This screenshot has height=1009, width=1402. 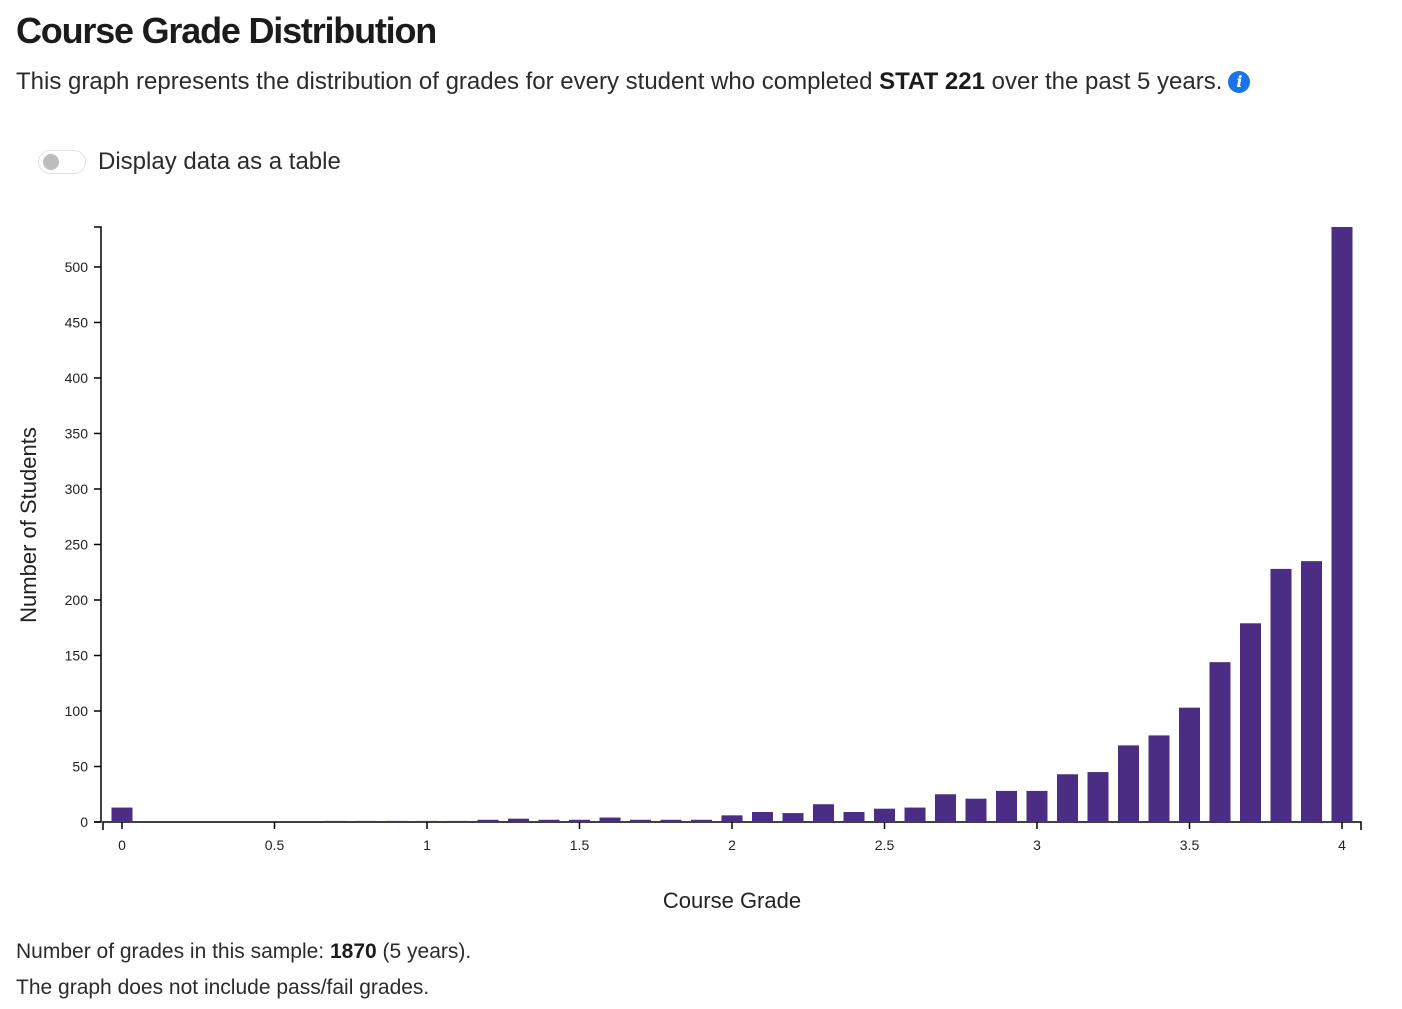 I want to click on course-code: STAT 221, so click(x=932, y=81).